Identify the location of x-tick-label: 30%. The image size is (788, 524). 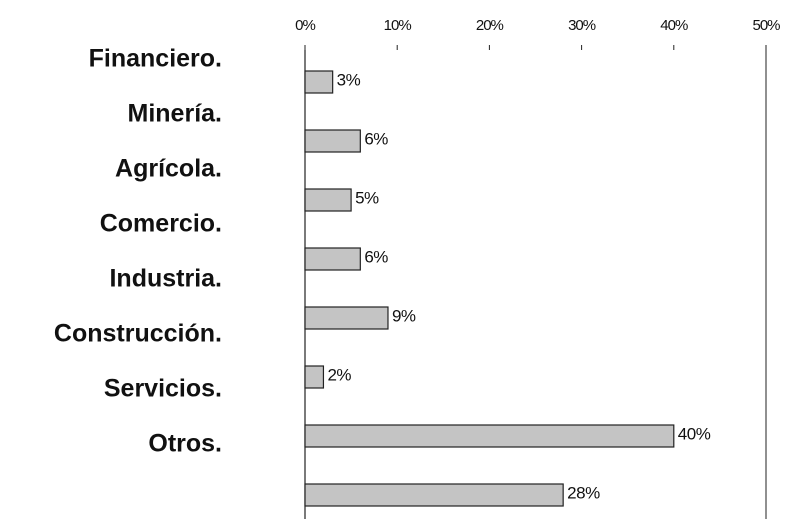
(582, 25).